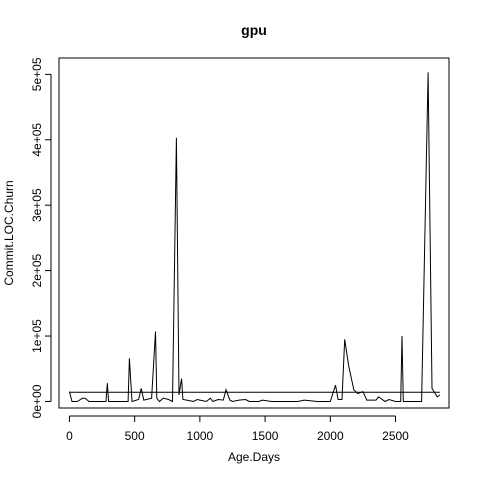 Image resolution: width=480 pixels, height=480 pixels. Describe the element at coordinates (395, 436) in the screenshot. I see `x-tick-label: 2500` at that location.